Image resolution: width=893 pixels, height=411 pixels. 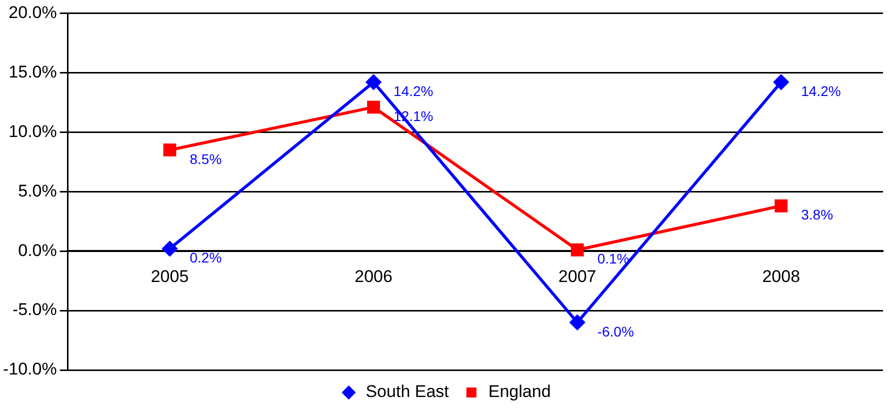 I want to click on y-tick-label: 20.0%, so click(x=32, y=12).